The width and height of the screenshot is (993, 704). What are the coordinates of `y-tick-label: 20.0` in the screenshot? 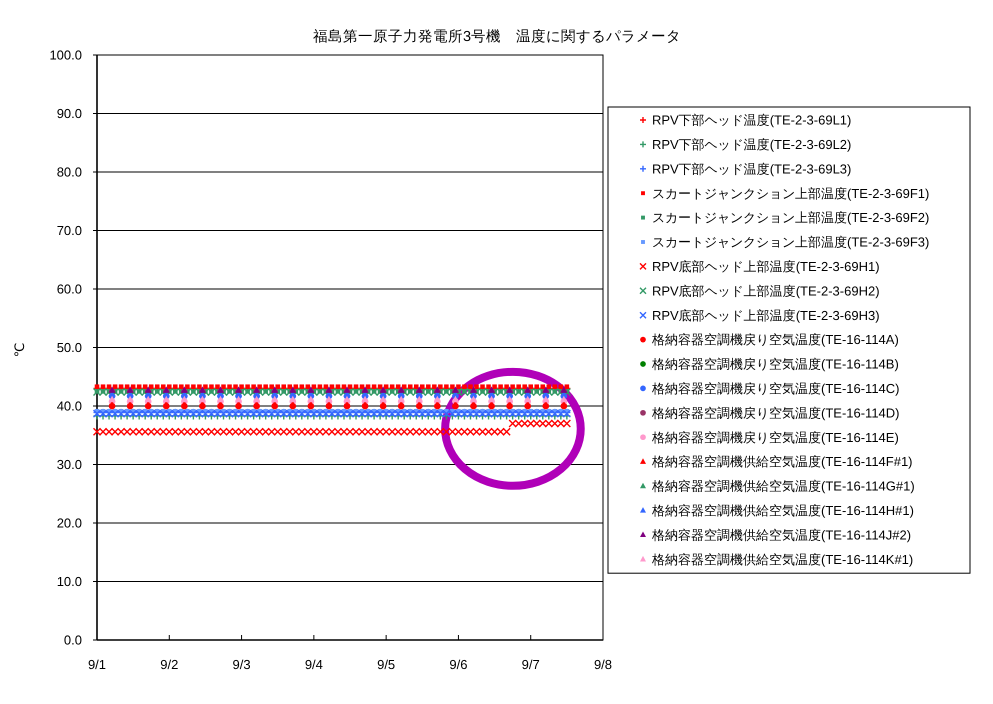 It's located at (69, 523).